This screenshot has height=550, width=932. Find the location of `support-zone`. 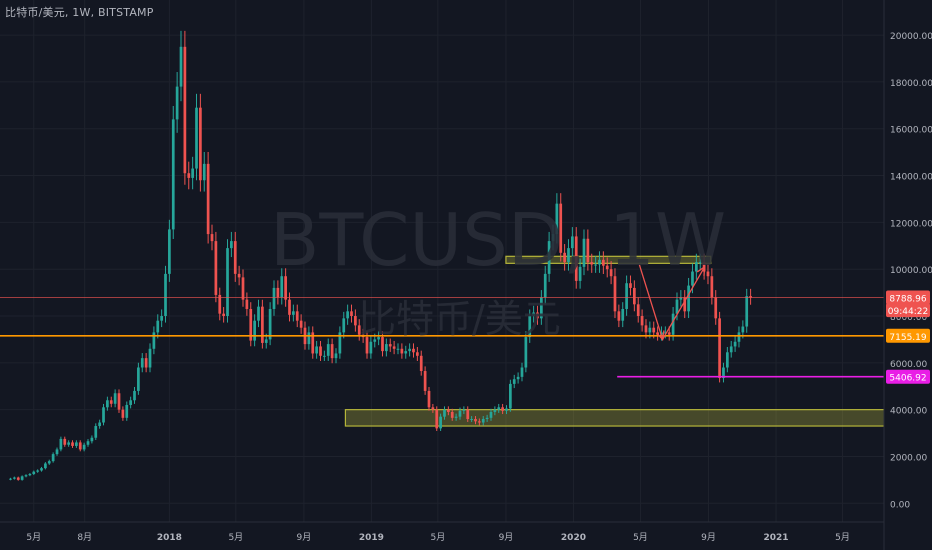

support-zone is located at coordinates (631, 418).